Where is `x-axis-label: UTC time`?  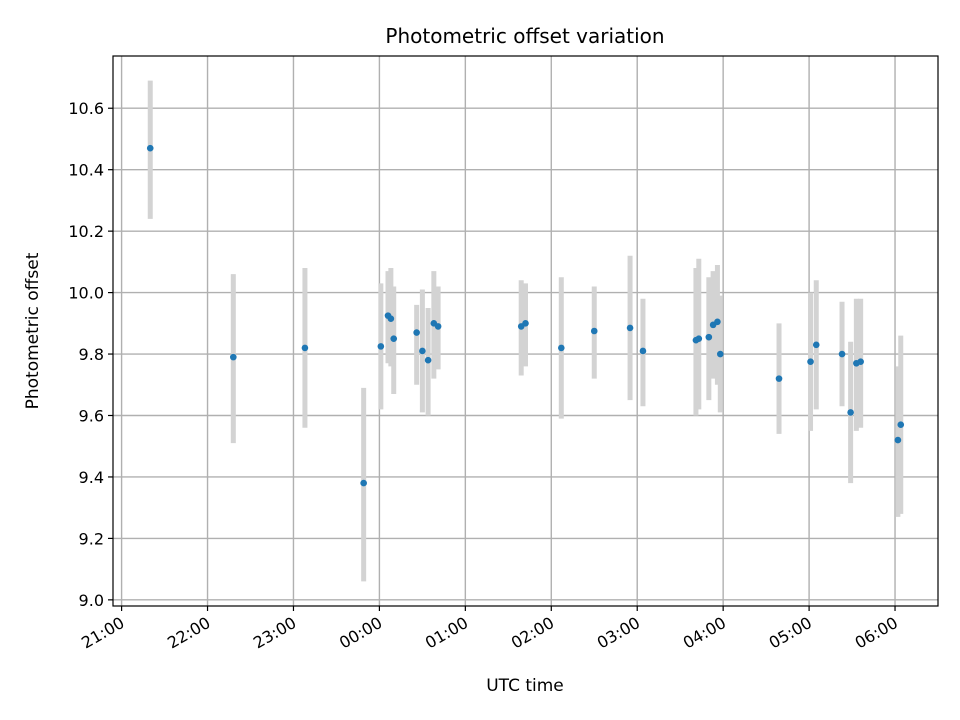
x-axis-label: UTC time is located at coordinates (525, 686).